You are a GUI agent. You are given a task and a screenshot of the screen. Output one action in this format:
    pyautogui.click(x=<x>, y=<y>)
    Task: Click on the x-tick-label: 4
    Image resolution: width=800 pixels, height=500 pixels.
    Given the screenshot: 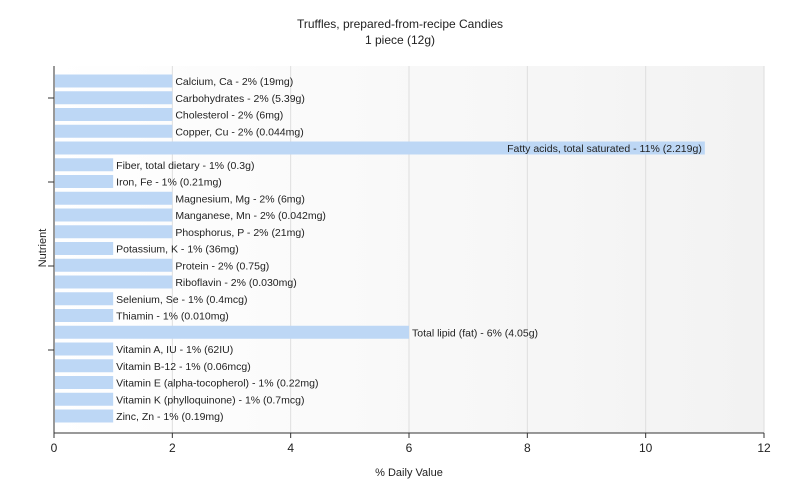 What is the action you would take?
    pyautogui.click(x=290, y=448)
    